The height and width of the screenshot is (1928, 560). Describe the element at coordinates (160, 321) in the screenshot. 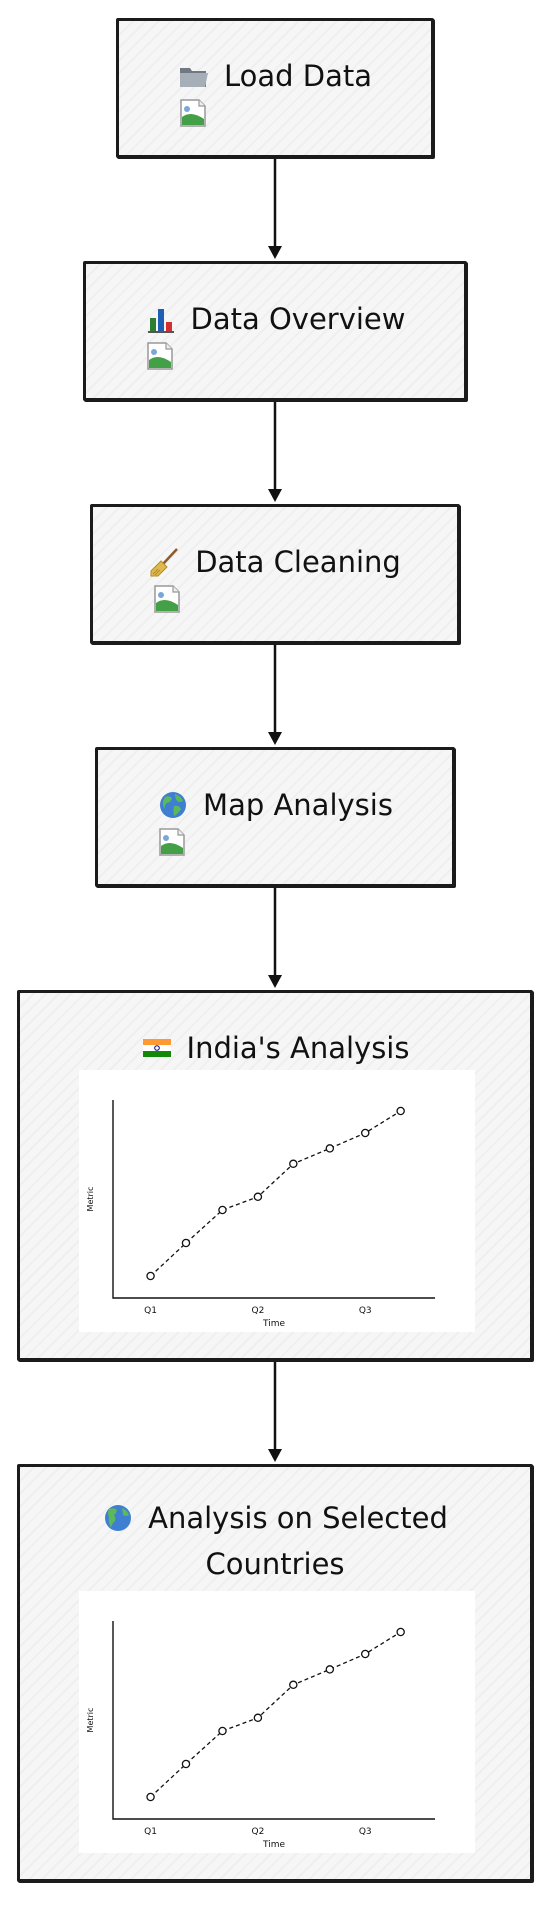

I see `bar-chart-icon` at that location.